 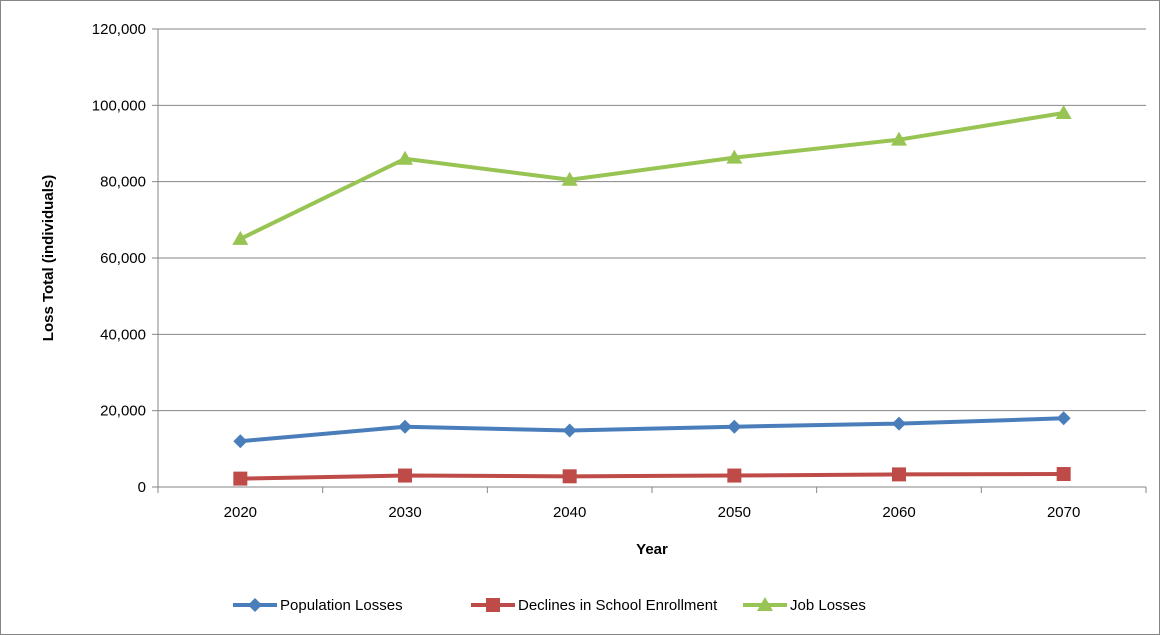 I want to click on y-tick-label: 100,000, so click(x=119, y=105).